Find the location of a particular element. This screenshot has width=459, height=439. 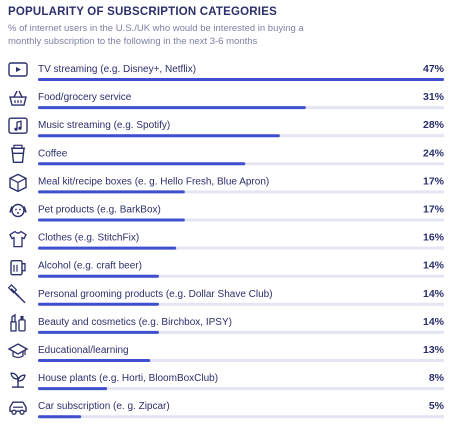

category-label: Food/grocery service is located at coordinates (85, 97).